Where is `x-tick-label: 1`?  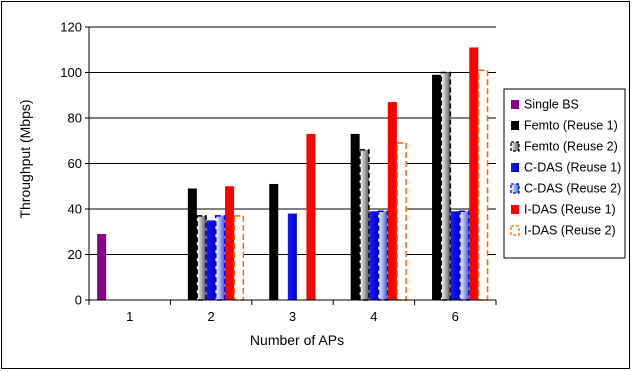
x-tick-label: 1 is located at coordinates (129, 316).